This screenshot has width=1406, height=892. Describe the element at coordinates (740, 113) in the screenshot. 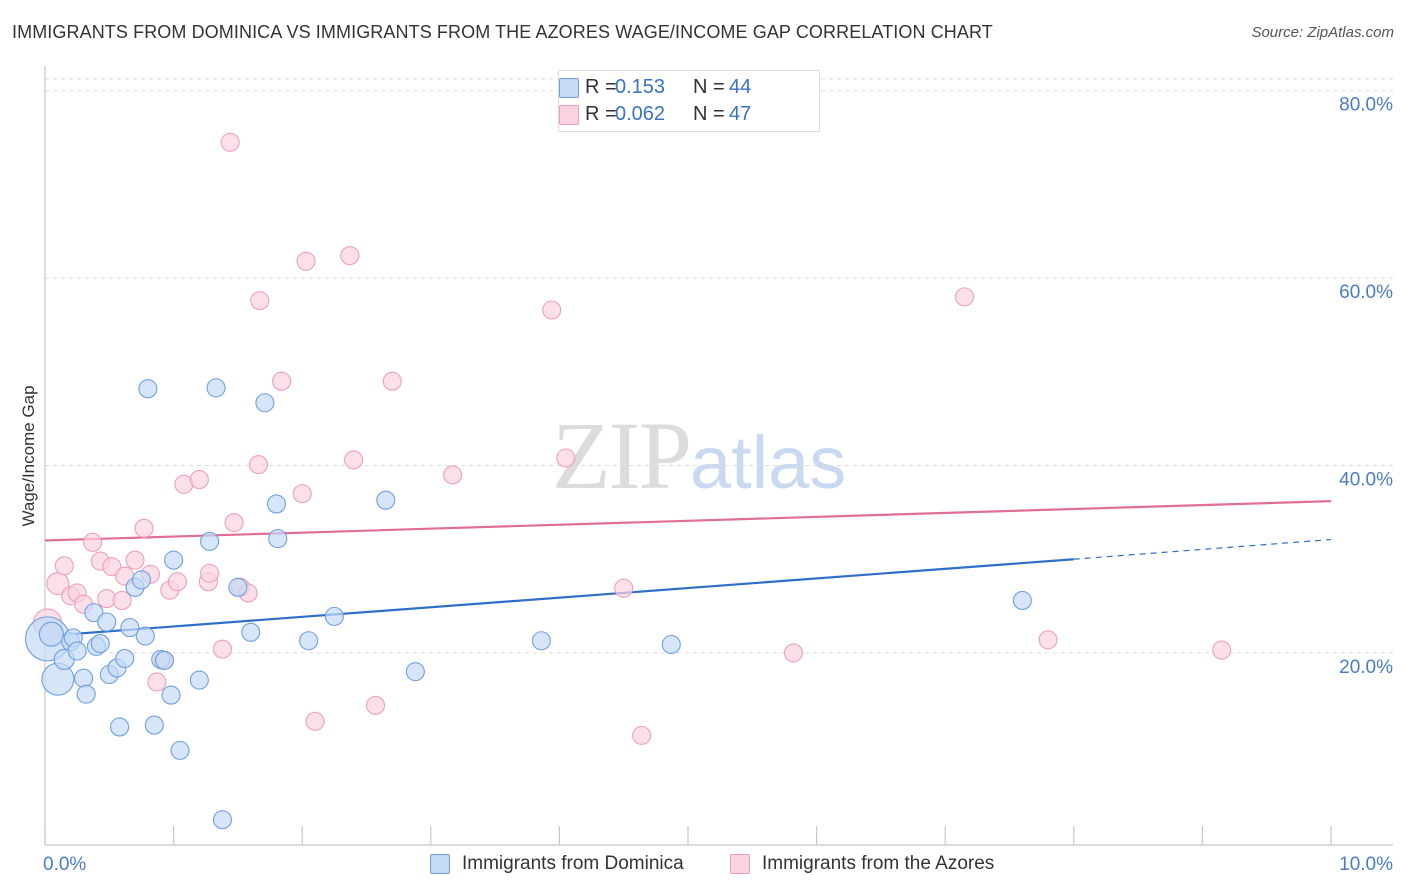

I see `n-value-azores: 47` at that location.